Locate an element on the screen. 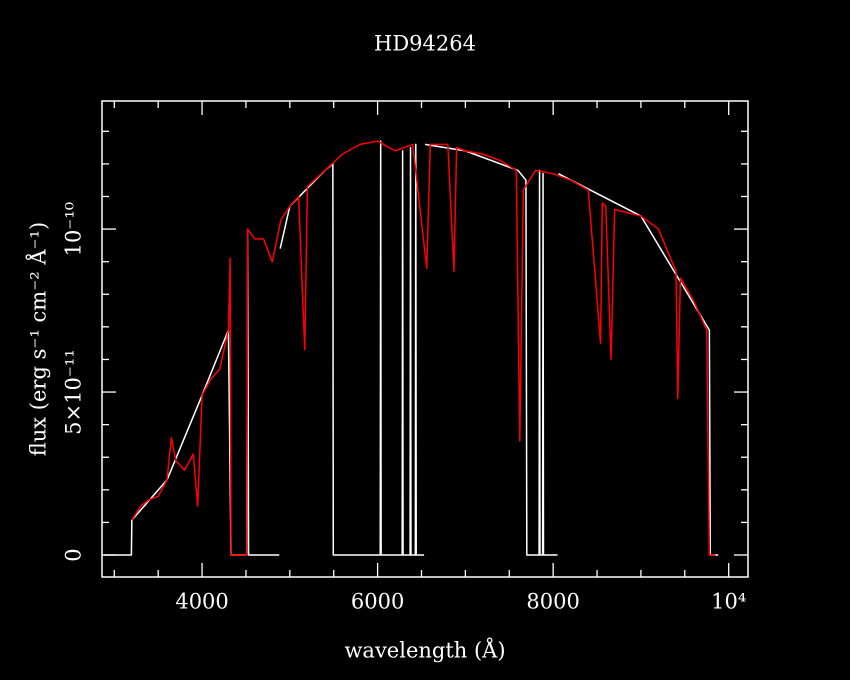 The height and width of the screenshot is (680, 850). y-tick-label: 5×10⁻¹¹ is located at coordinates (74, 392).